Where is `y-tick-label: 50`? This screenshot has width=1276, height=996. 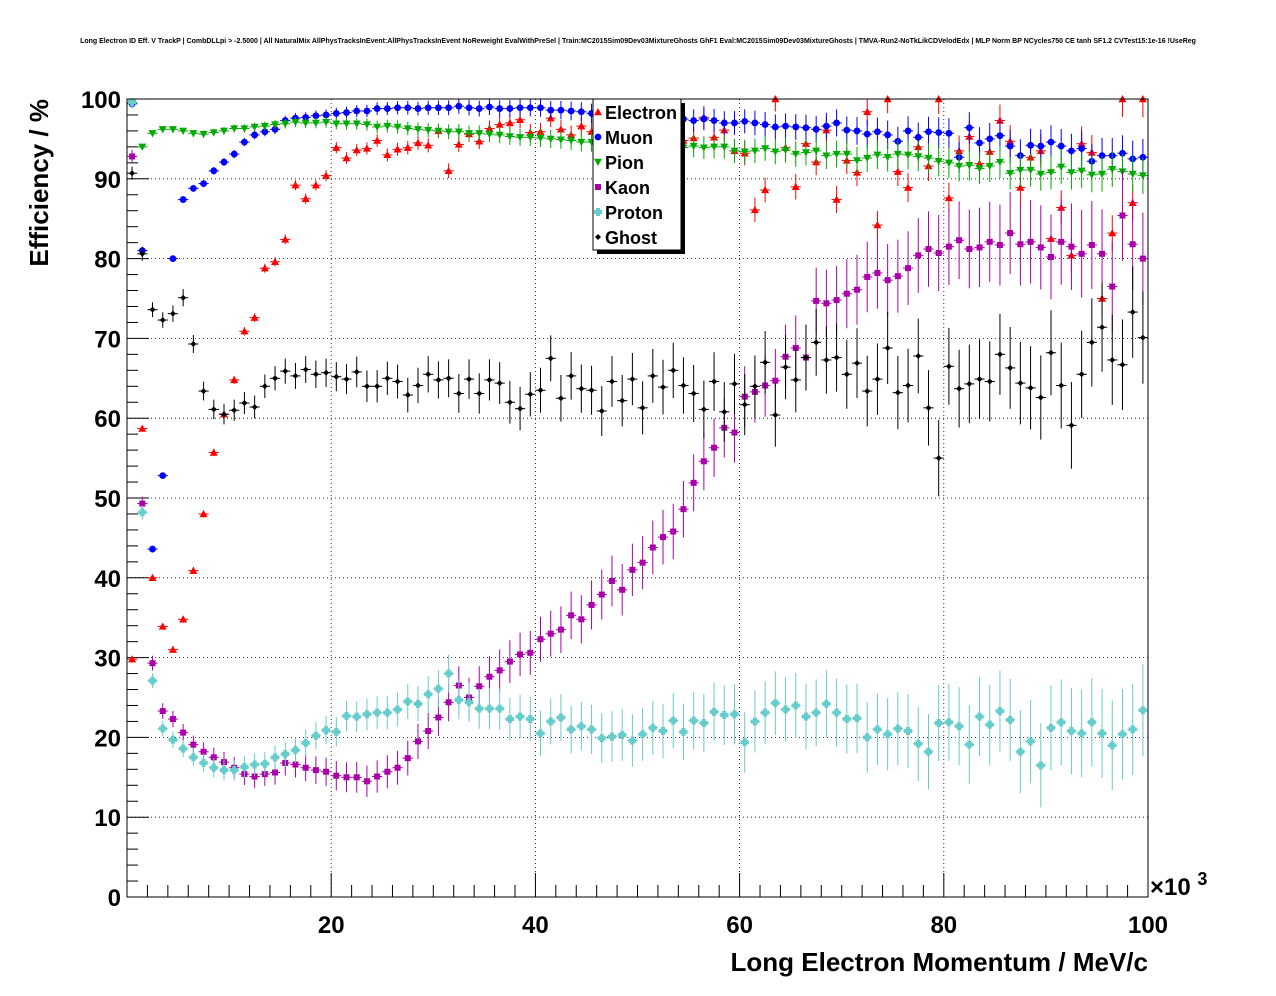 y-tick-label: 50 is located at coordinates (107, 499).